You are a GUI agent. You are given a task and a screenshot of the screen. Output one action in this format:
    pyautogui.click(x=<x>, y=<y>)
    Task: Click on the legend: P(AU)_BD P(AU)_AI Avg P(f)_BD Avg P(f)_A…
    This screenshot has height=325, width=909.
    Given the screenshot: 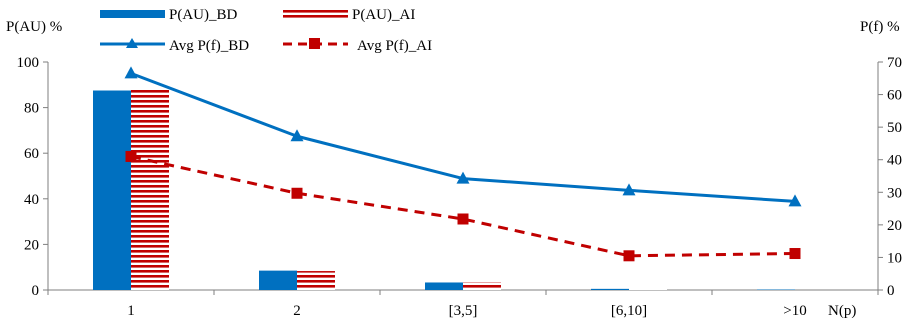 What is the action you would take?
    pyautogui.click(x=266, y=30)
    